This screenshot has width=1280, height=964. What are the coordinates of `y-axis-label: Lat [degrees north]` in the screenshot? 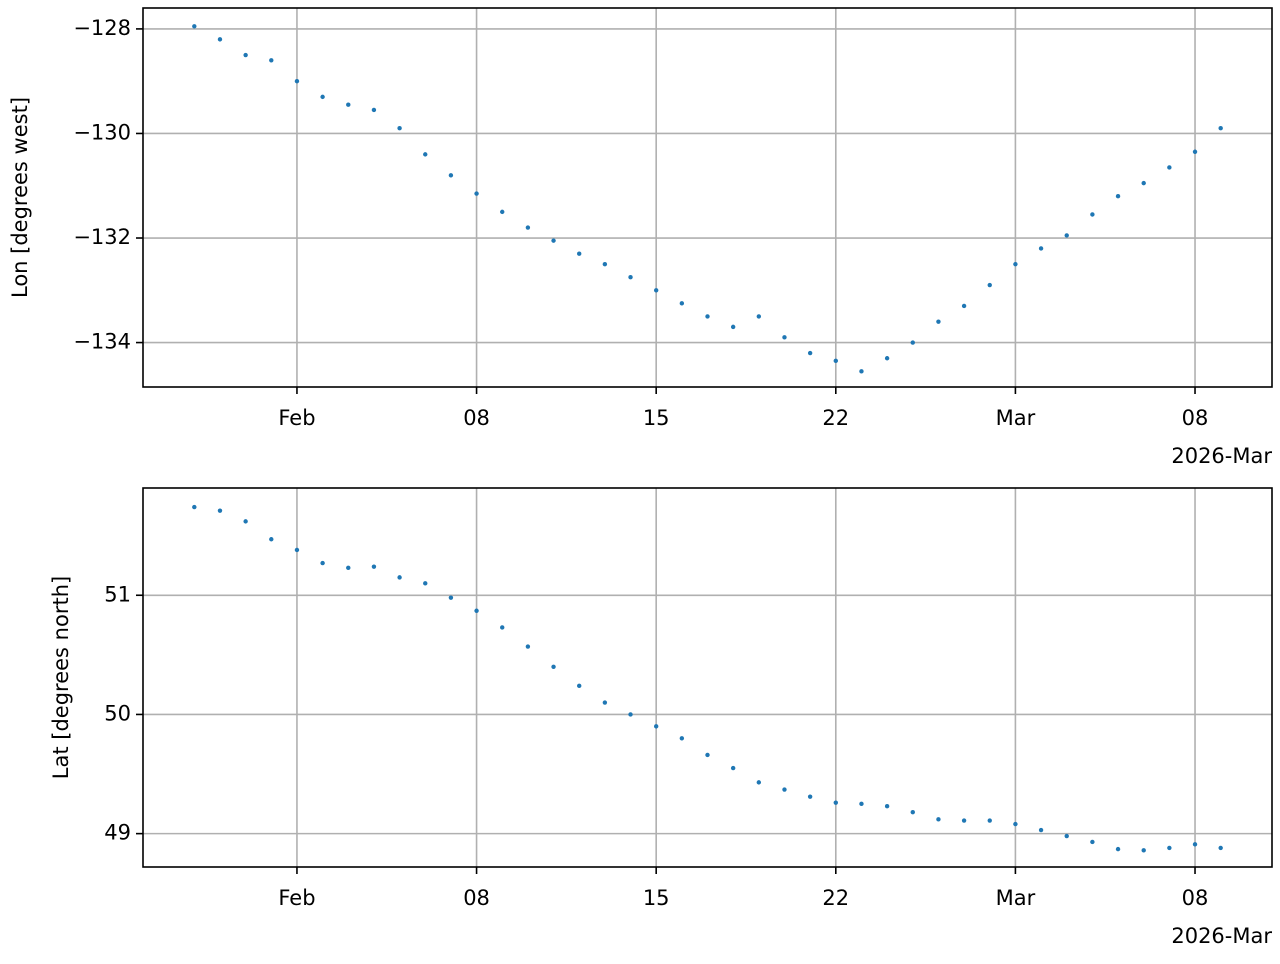 It's located at (61, 677).